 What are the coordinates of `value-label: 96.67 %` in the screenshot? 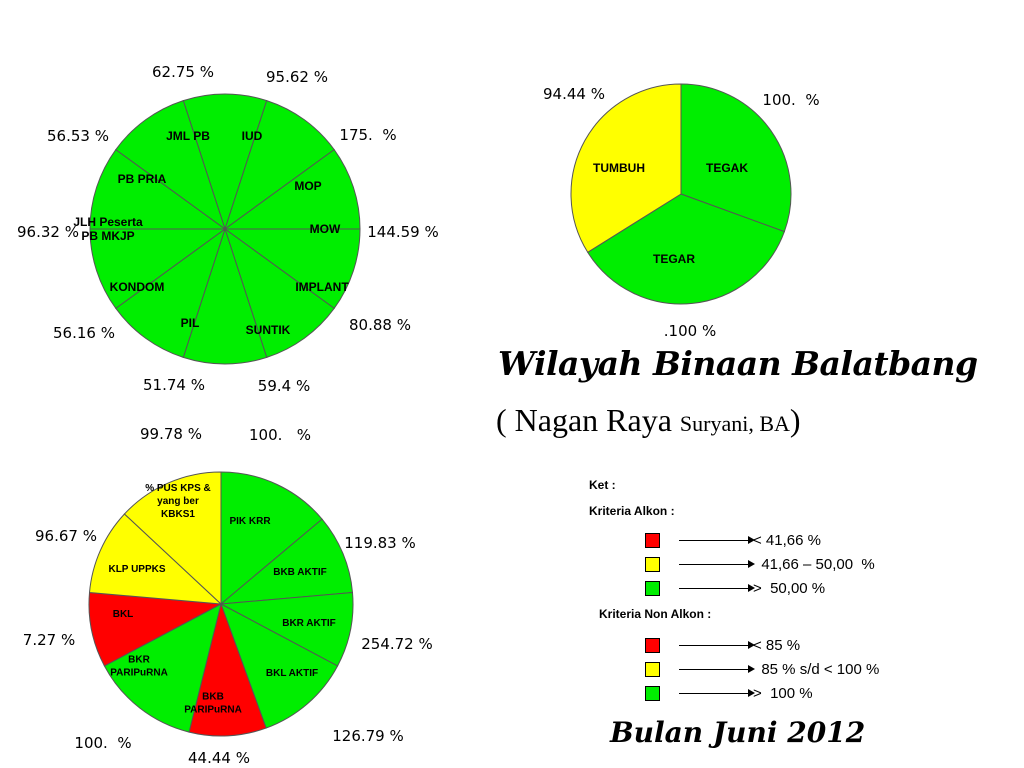 It's located at (66, 536).